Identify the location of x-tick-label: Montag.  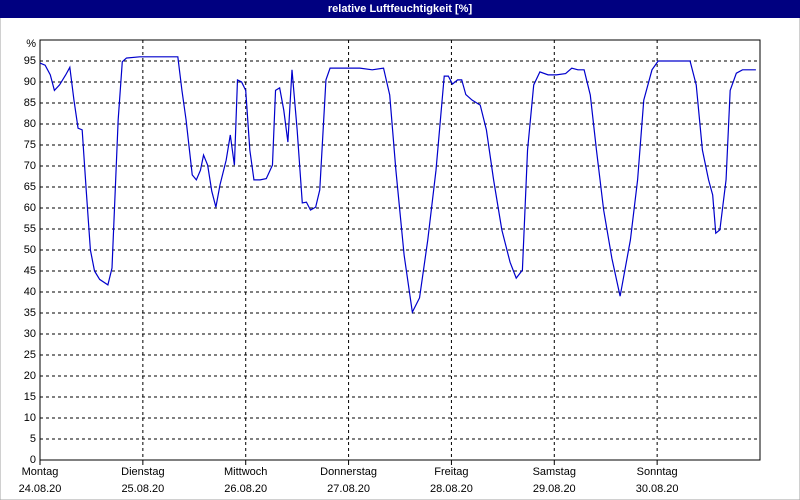
(40, 472).